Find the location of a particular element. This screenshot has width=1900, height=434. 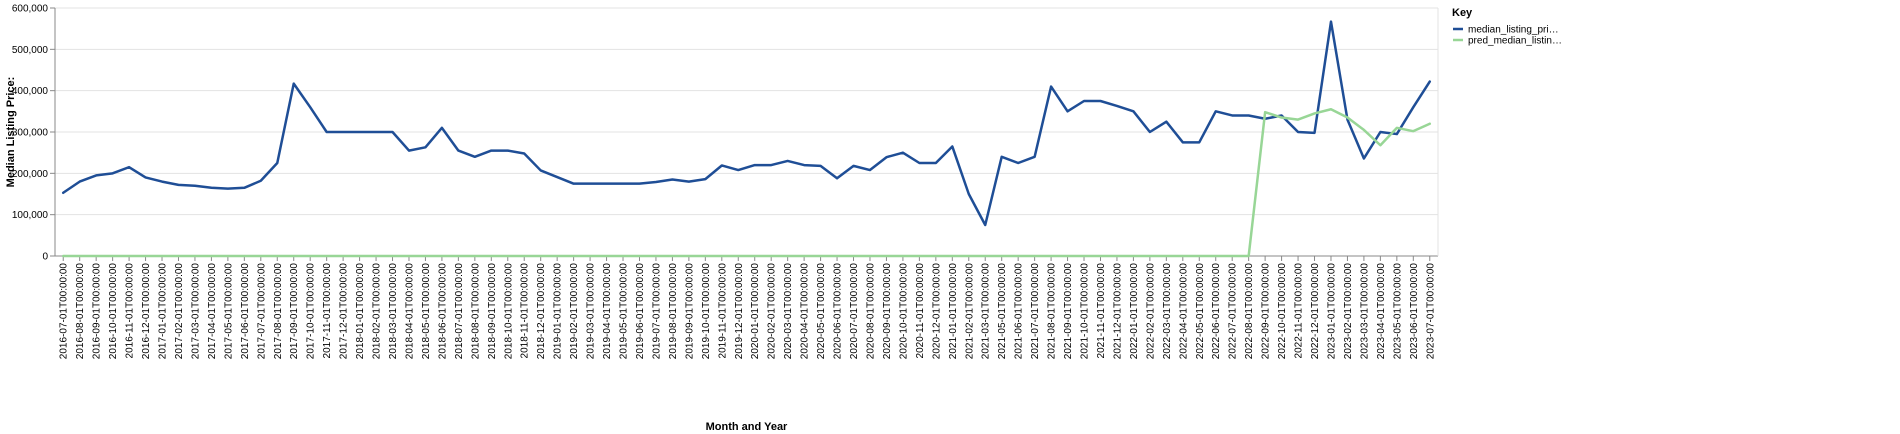

x-tick-label: 2020-09-01T00:00:00 is located at coordinates (887, 311).